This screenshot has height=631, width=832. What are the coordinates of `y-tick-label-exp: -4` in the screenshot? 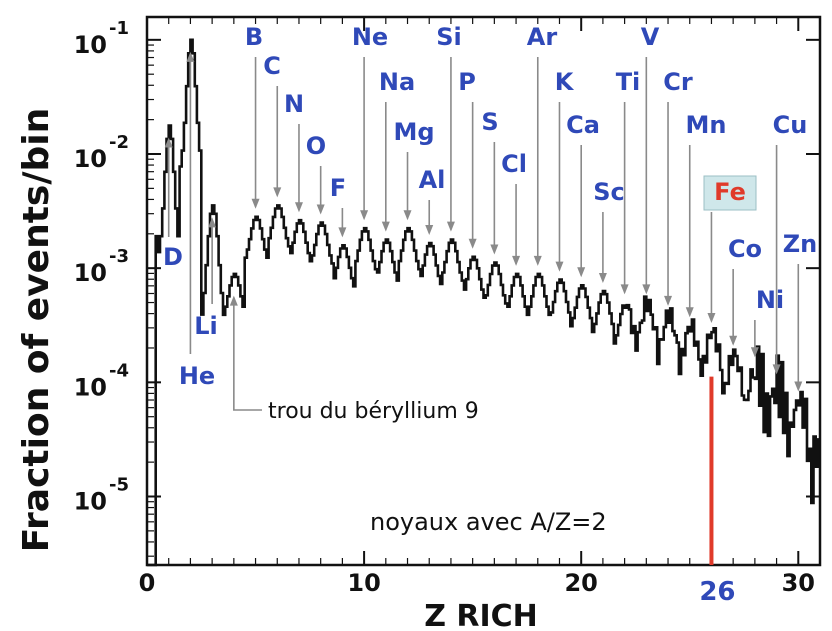 It's located at (119, 370).